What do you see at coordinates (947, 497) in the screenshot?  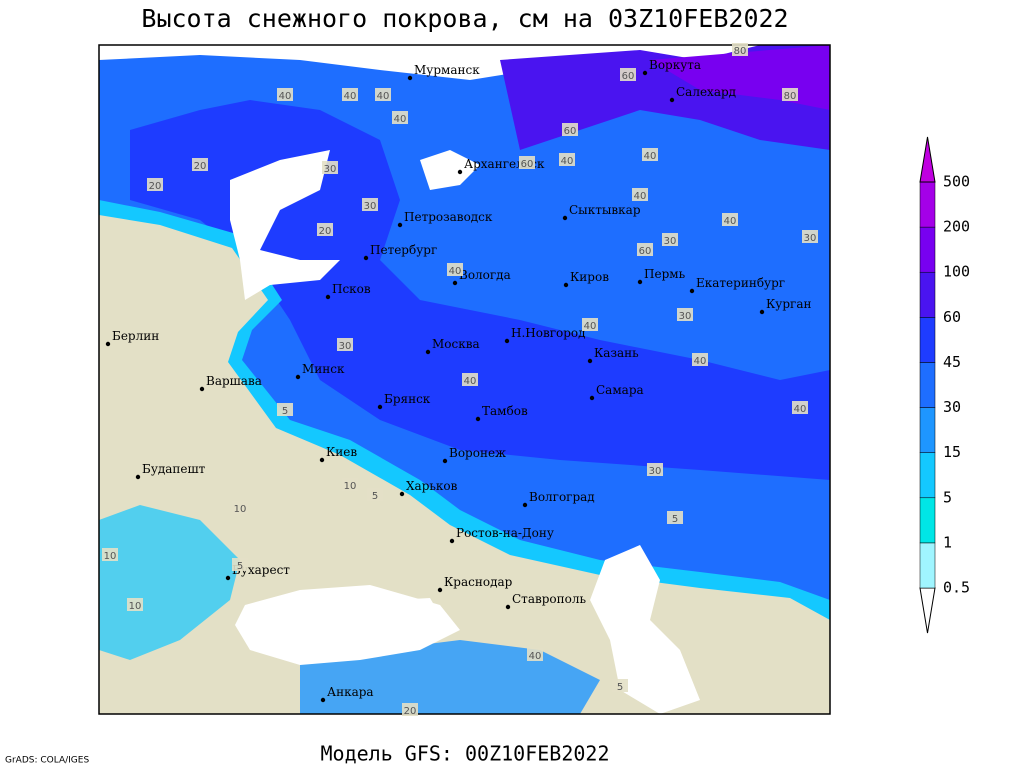 I see `colorbar-label: 5` at bounding box center [947, 497].